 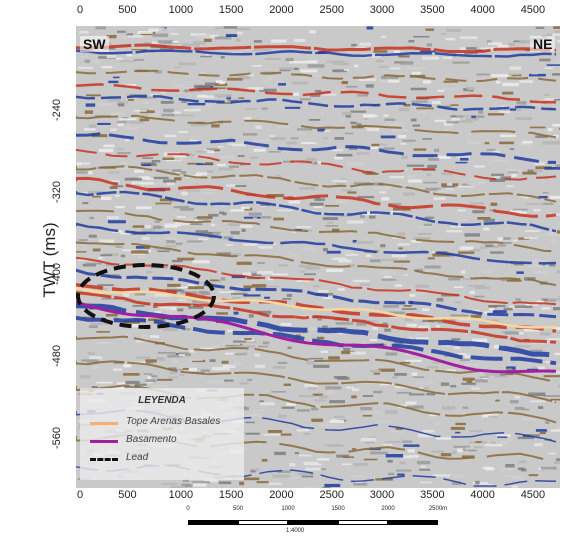 I want to click on scale-ratio: 1:4000, so click(x=295, y=531).